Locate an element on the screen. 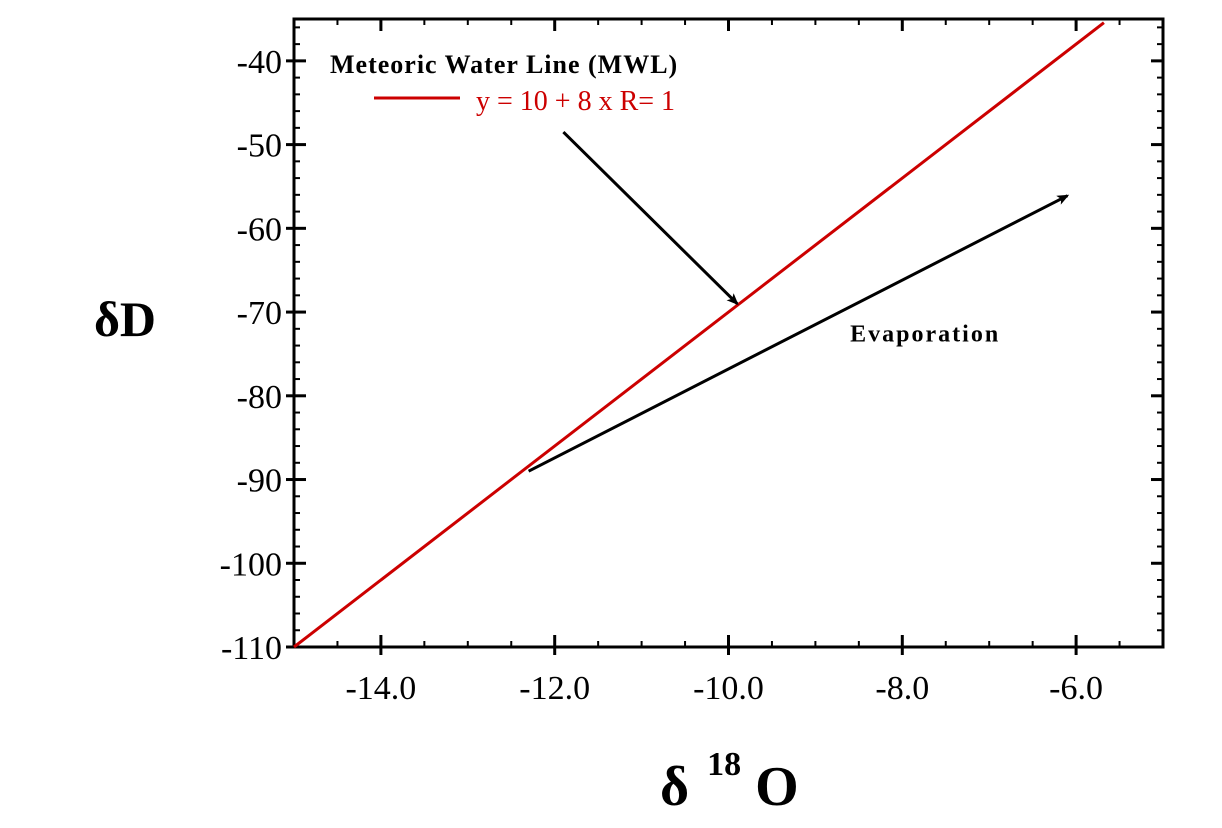  y-tick-label: -70 is located at coordinates (259, 313).